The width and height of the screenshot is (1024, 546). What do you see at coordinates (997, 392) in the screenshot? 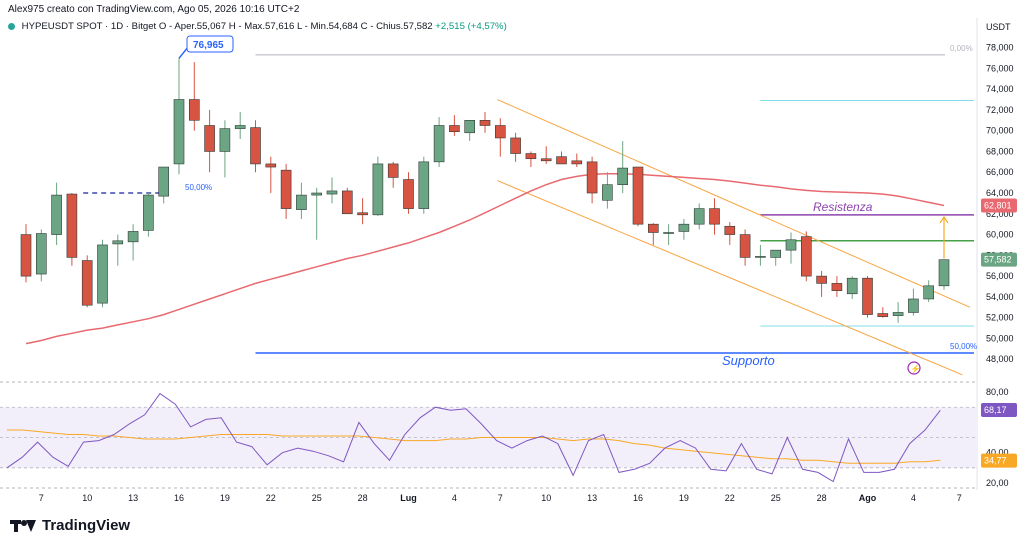
I see `rsi-tick-label: 80,00` at bounding box center [997, 392].